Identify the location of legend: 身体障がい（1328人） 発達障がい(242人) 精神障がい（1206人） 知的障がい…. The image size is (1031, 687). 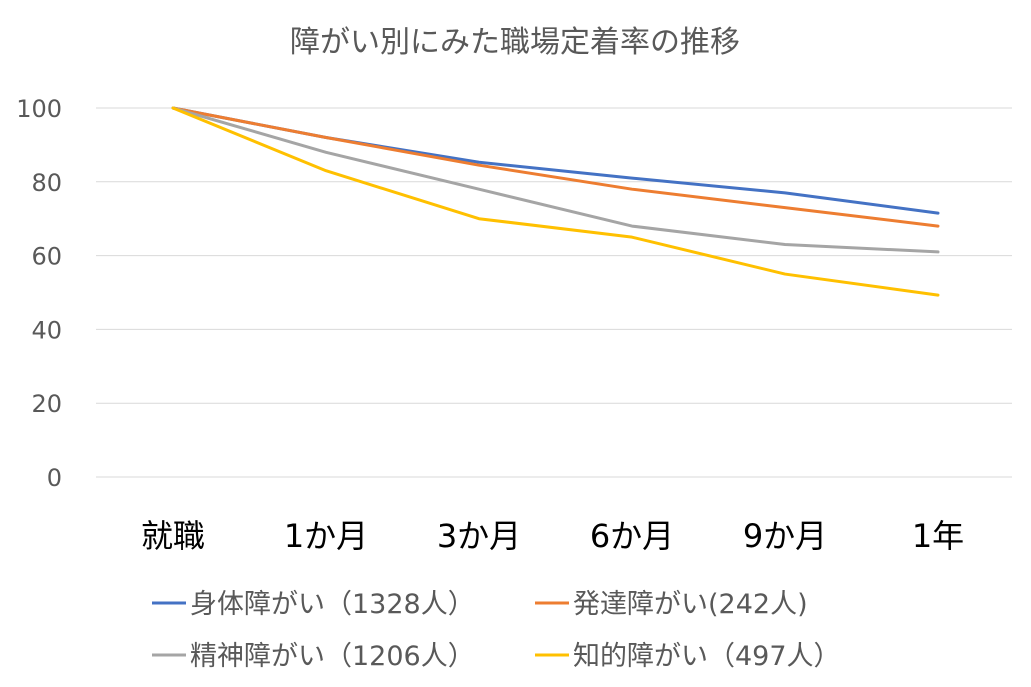
(496, 630).